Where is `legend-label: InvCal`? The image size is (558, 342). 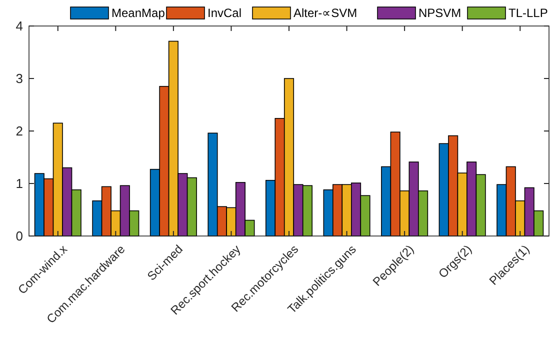 legend-label: InvCal is located at coordinates (225, 13).